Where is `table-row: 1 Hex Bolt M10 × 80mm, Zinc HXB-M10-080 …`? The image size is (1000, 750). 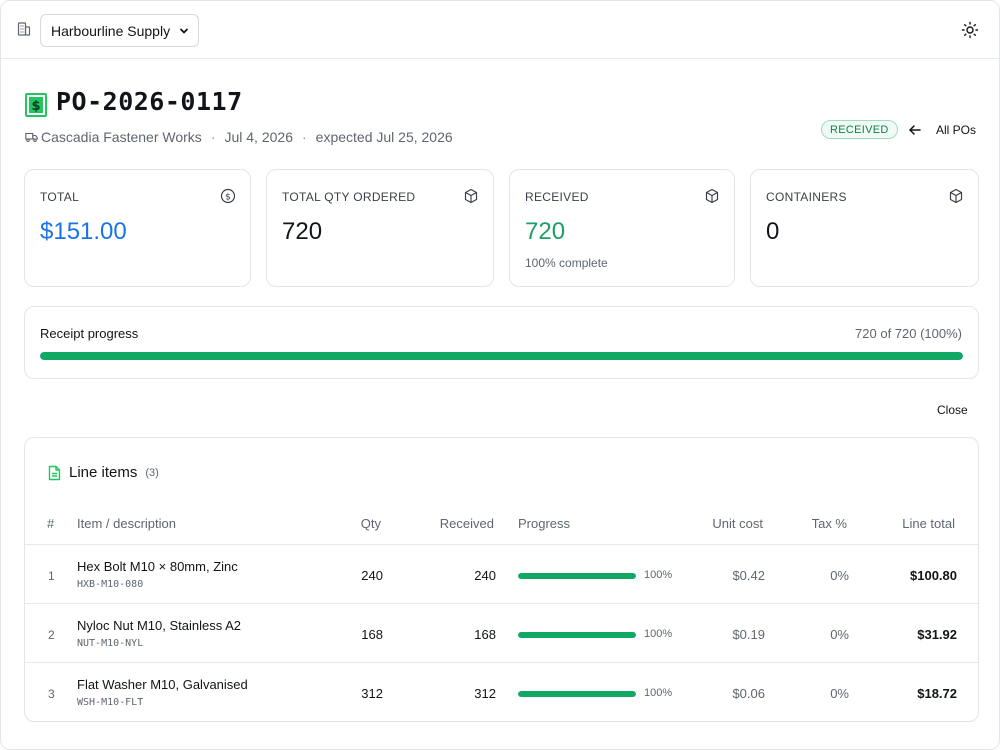
table-row: 1 Hex Bolt M10 × 80mm, Zinc HXB-M10-080 … is located at coordinates (501, 574).